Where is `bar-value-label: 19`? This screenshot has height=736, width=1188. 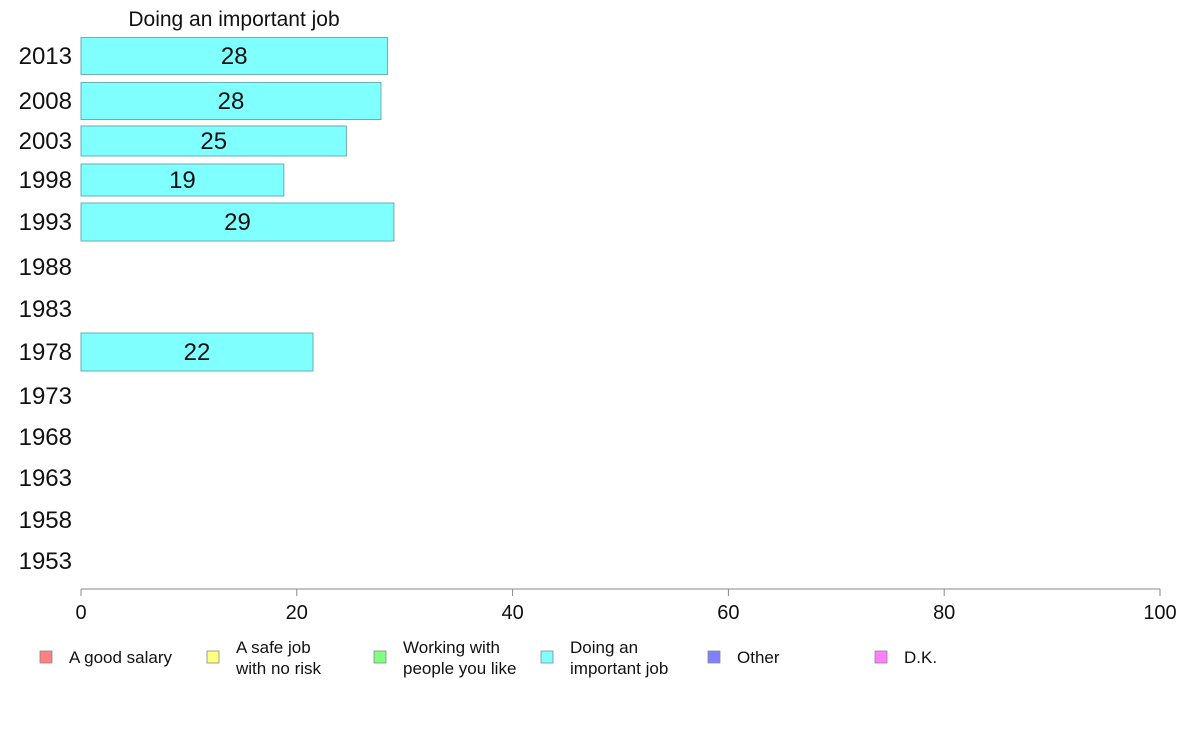 bar-value-label: 19 is located at coordinates (182, 180).